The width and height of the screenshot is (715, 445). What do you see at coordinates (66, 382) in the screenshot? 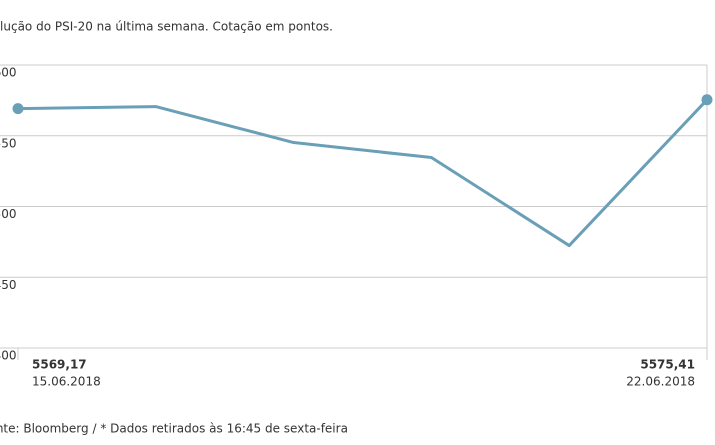
I see `x-tick-label: 15.06.2018` at bounding box center [66, 382].